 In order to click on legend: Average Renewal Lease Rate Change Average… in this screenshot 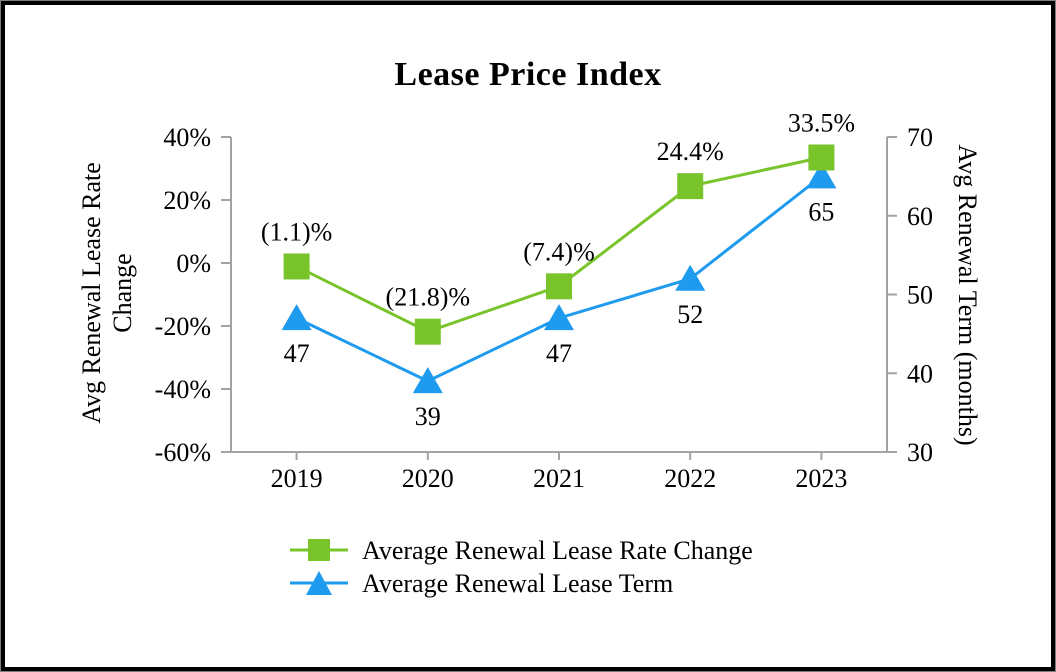, I will do `click(521, 567)`.